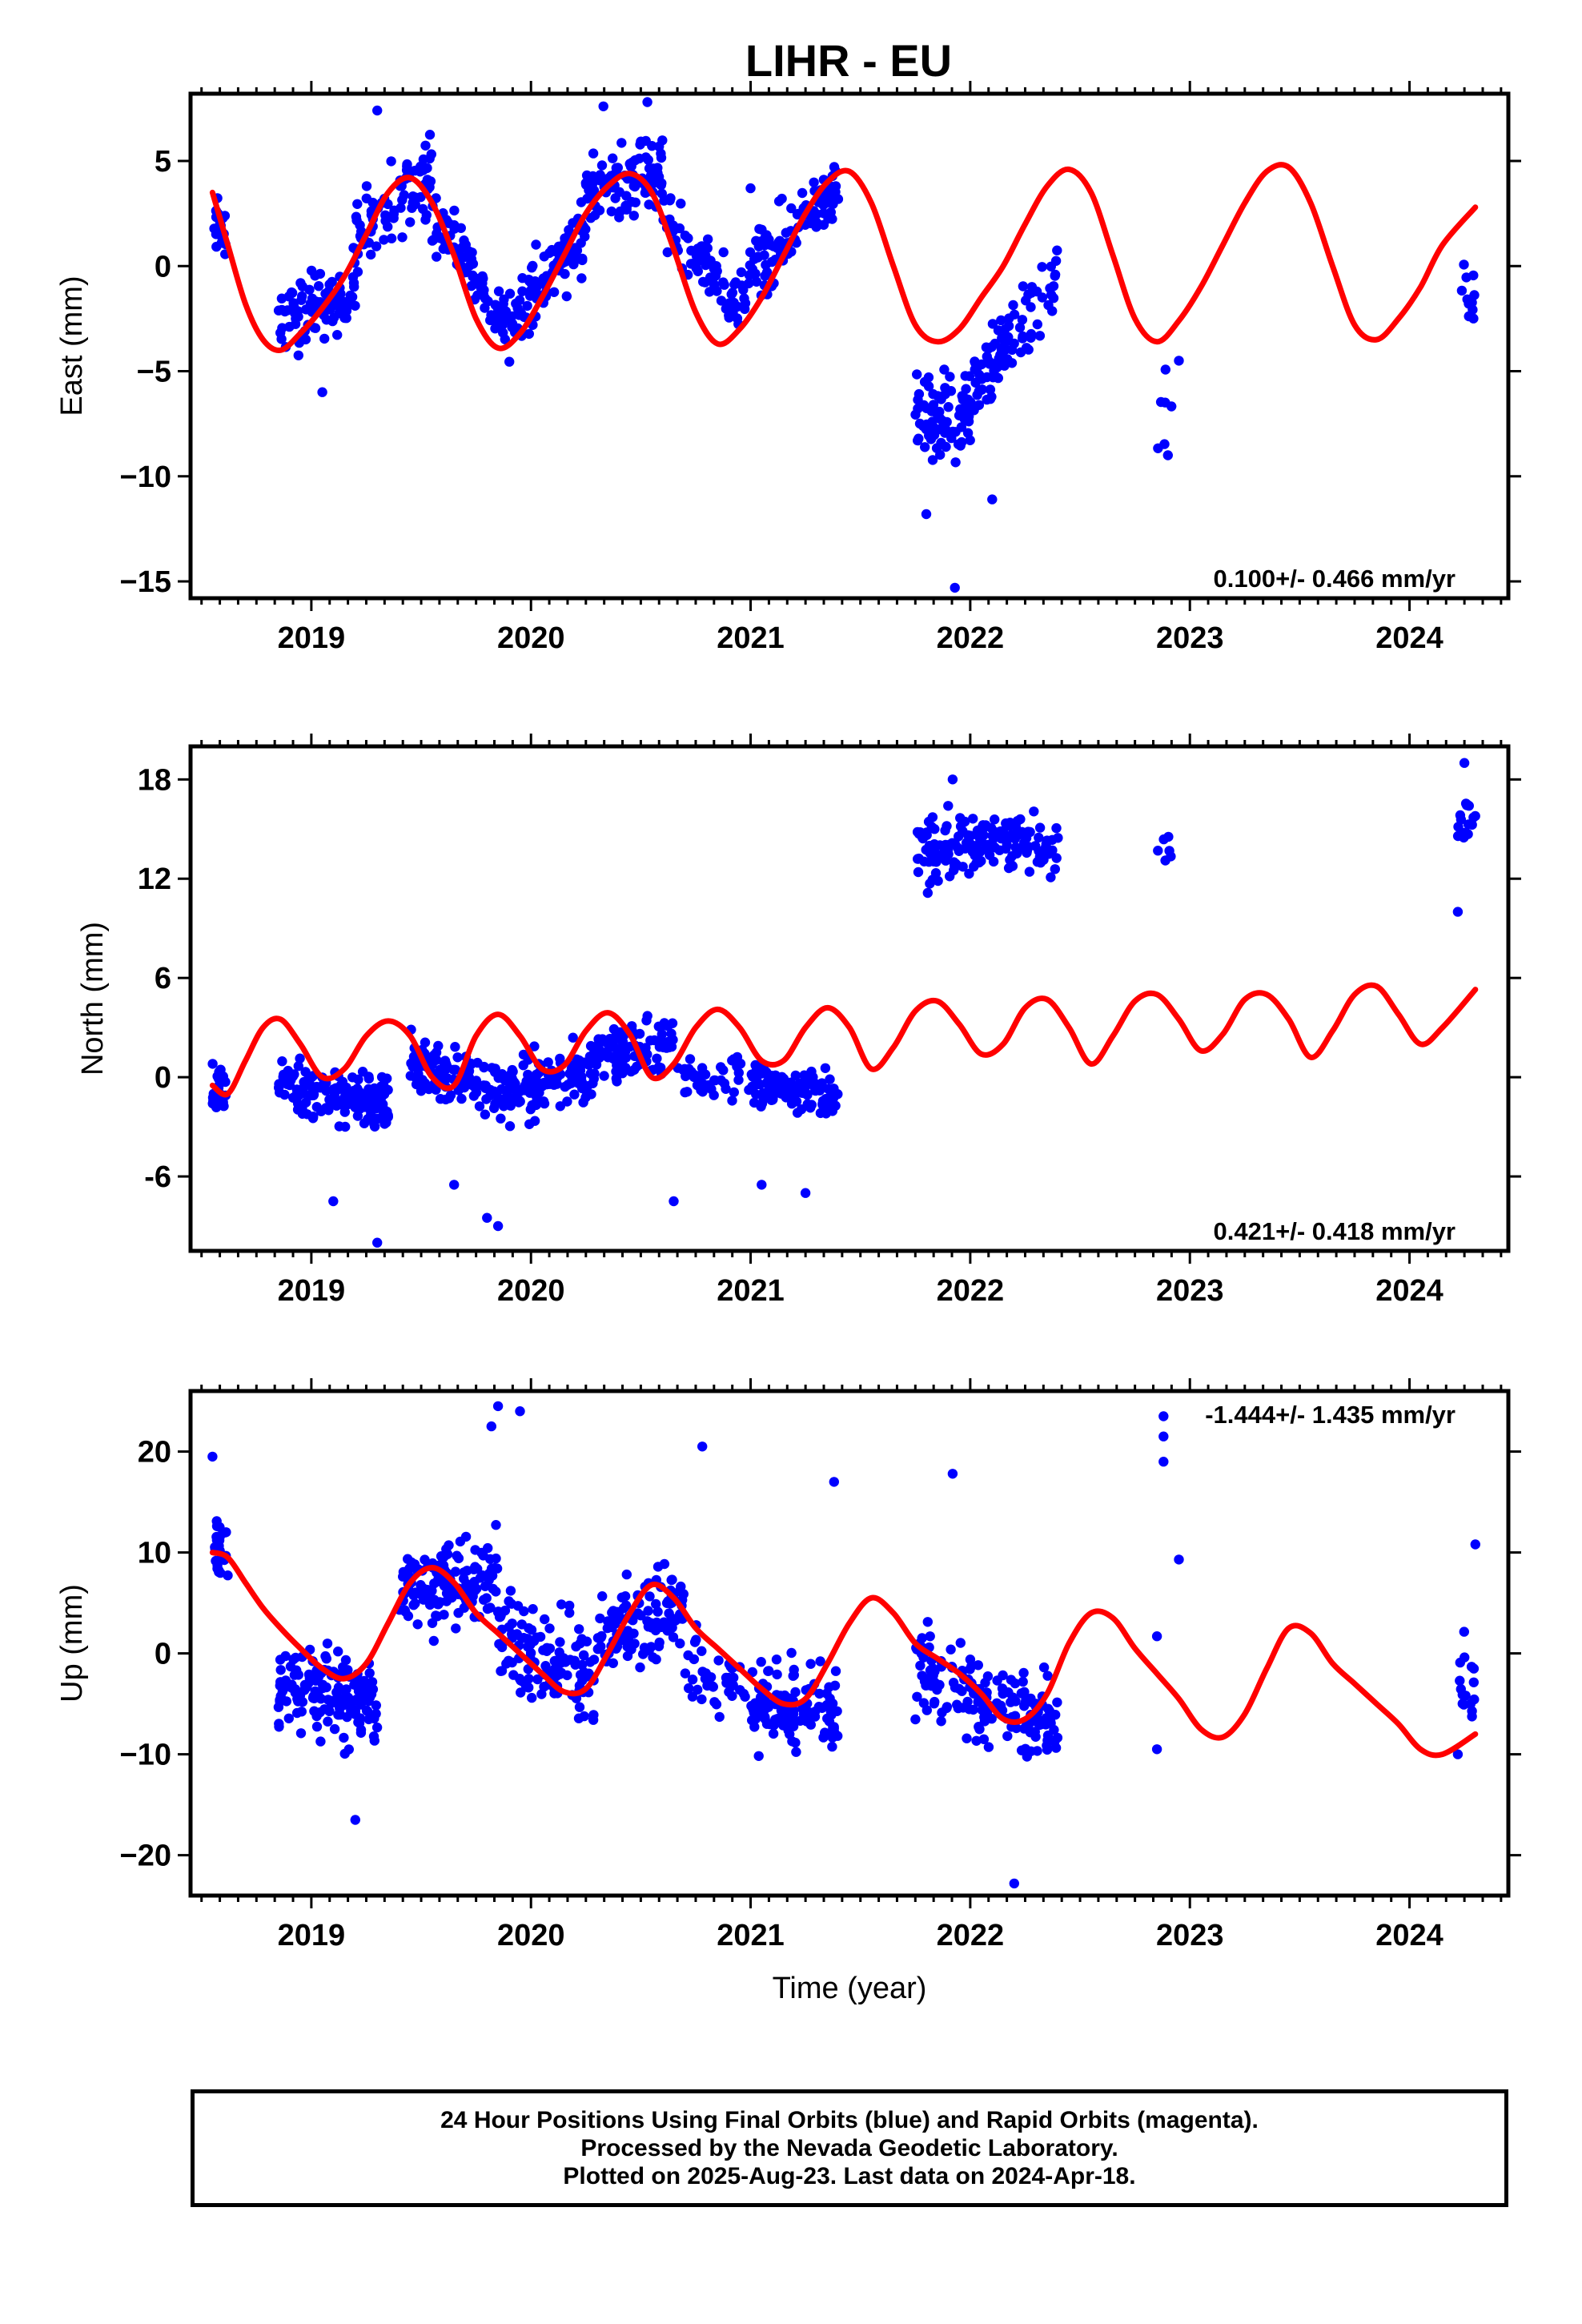 This screenshot has height=2324, width=1582. Describe the element at coordinates (1409, 1291) in the screenshot. I see `north-x-tick-label: 2024` at that location.